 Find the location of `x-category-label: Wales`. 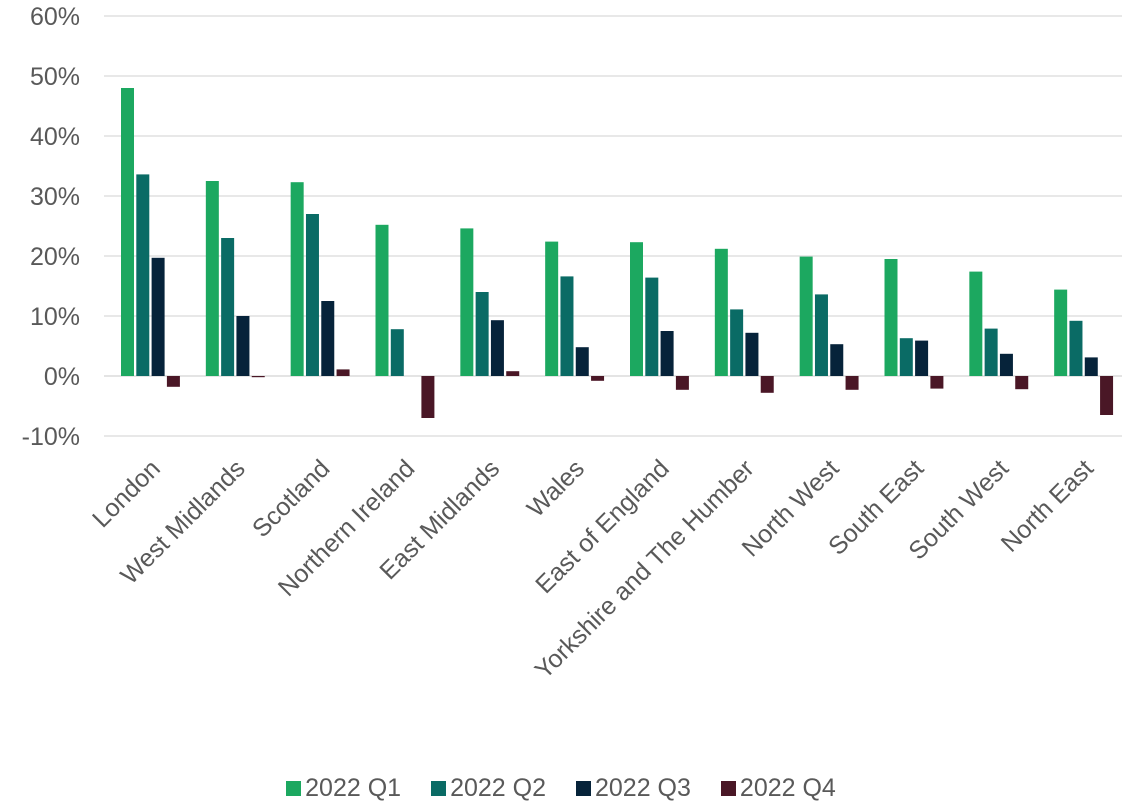

x-category-label: Wales is located at coordinates (556, 488).